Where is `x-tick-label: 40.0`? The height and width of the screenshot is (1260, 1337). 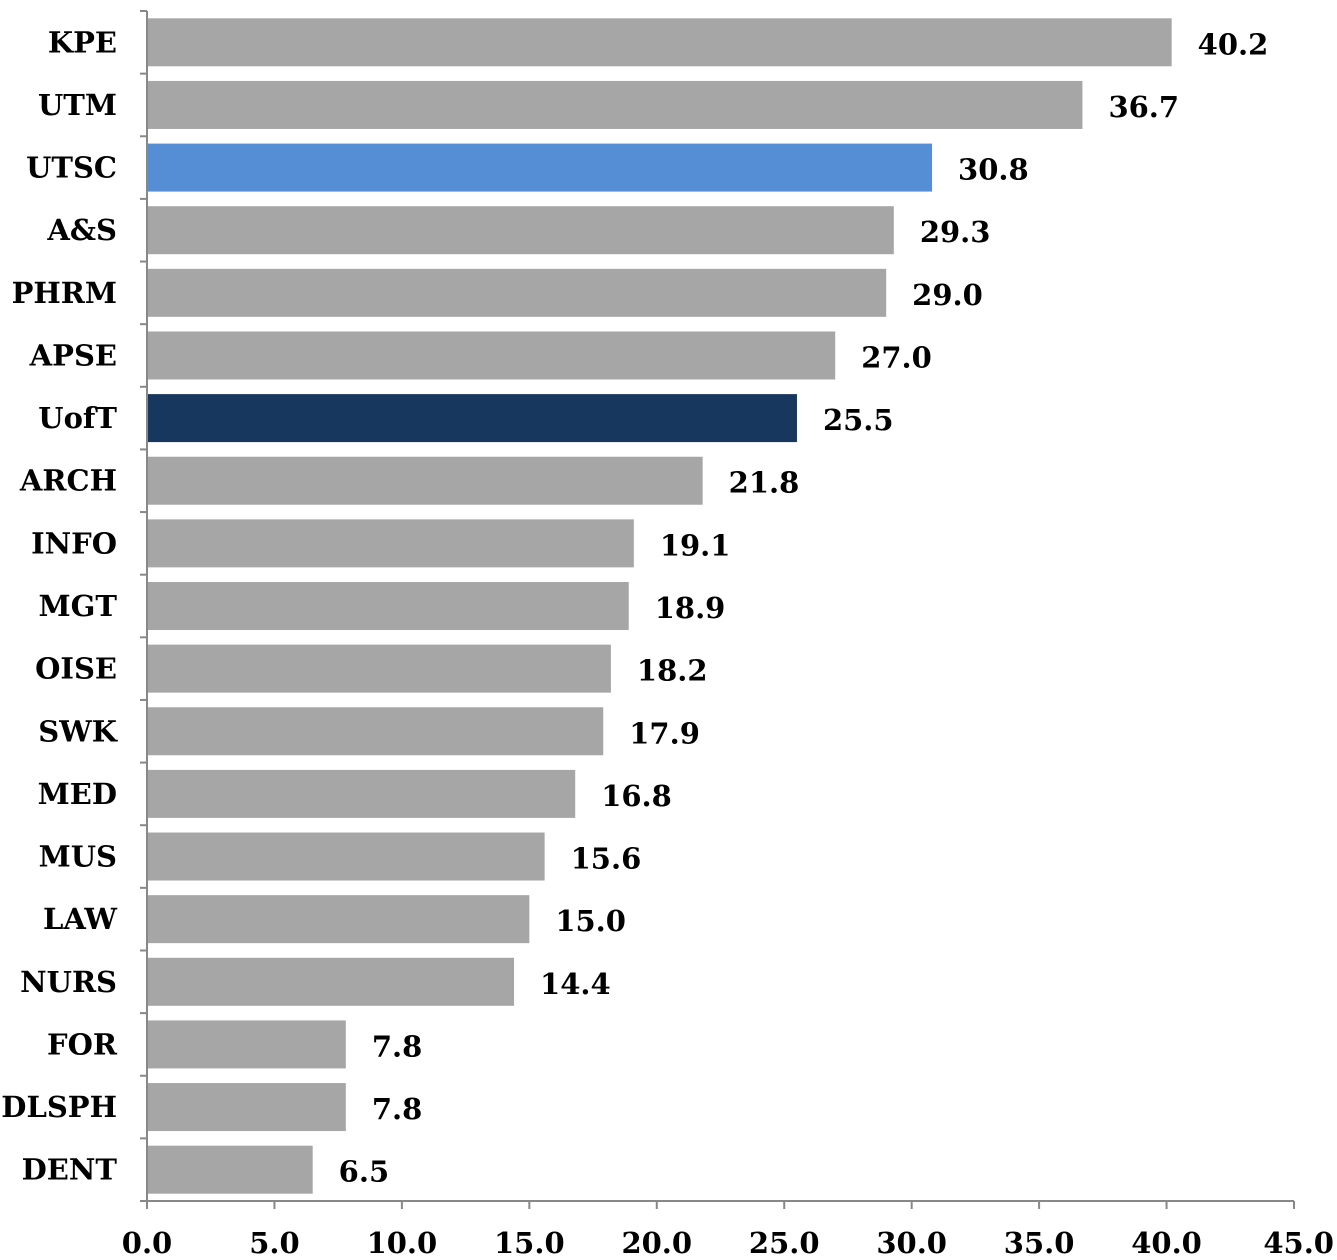
x-tick-label: 40.0 is located at coordinates (1166, 1243).